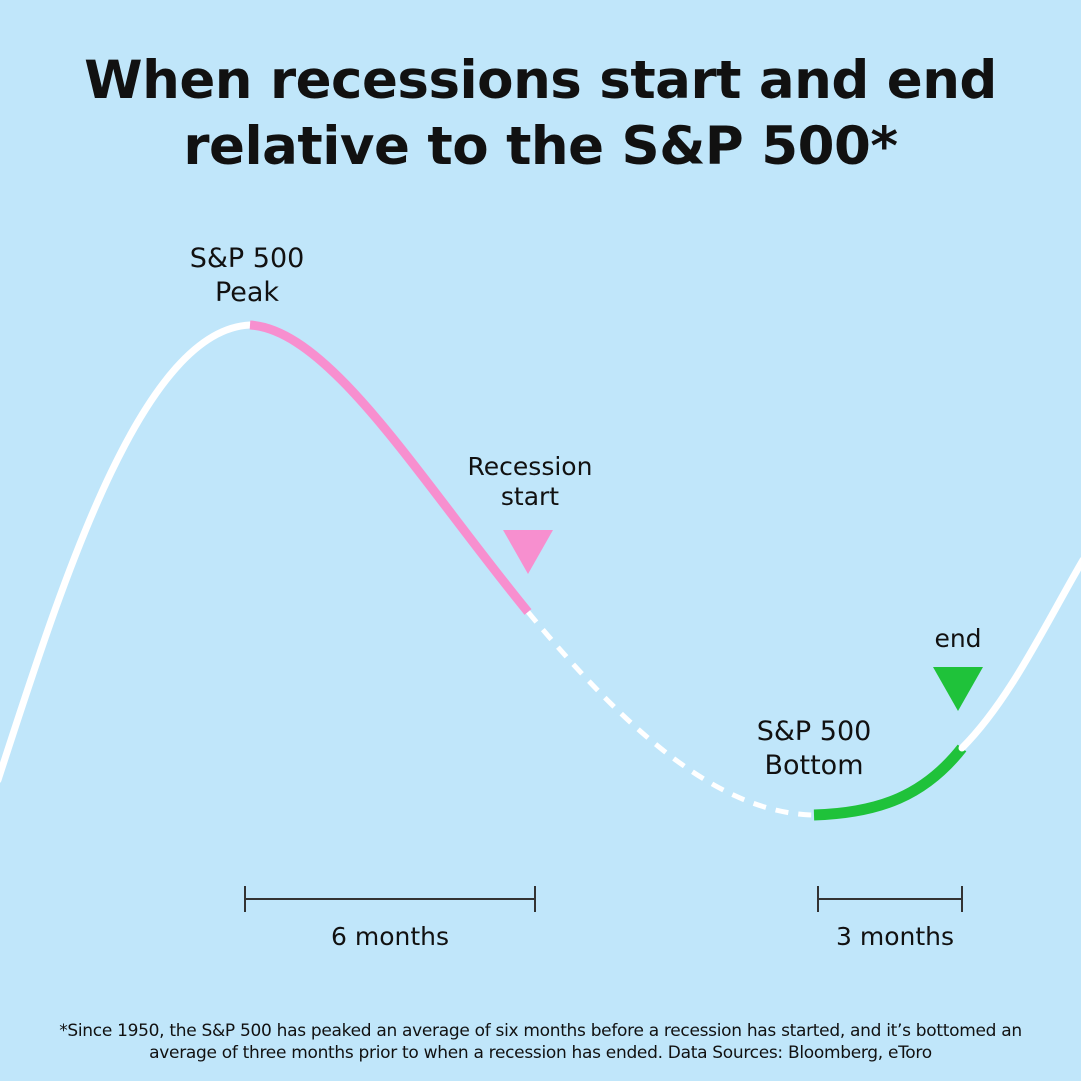  What do you see at coordinates (540, 80) in the screenshot?
I see `title-line-1: When recessions start and end` at bounding box center [540, 80].